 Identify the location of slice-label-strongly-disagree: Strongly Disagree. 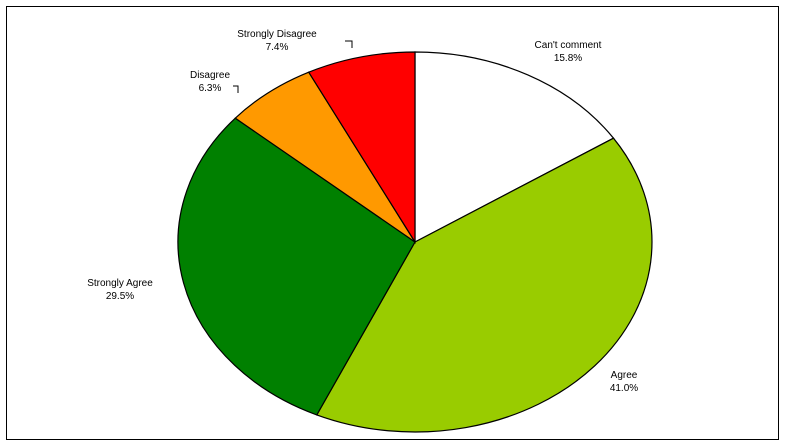
(277, 34).